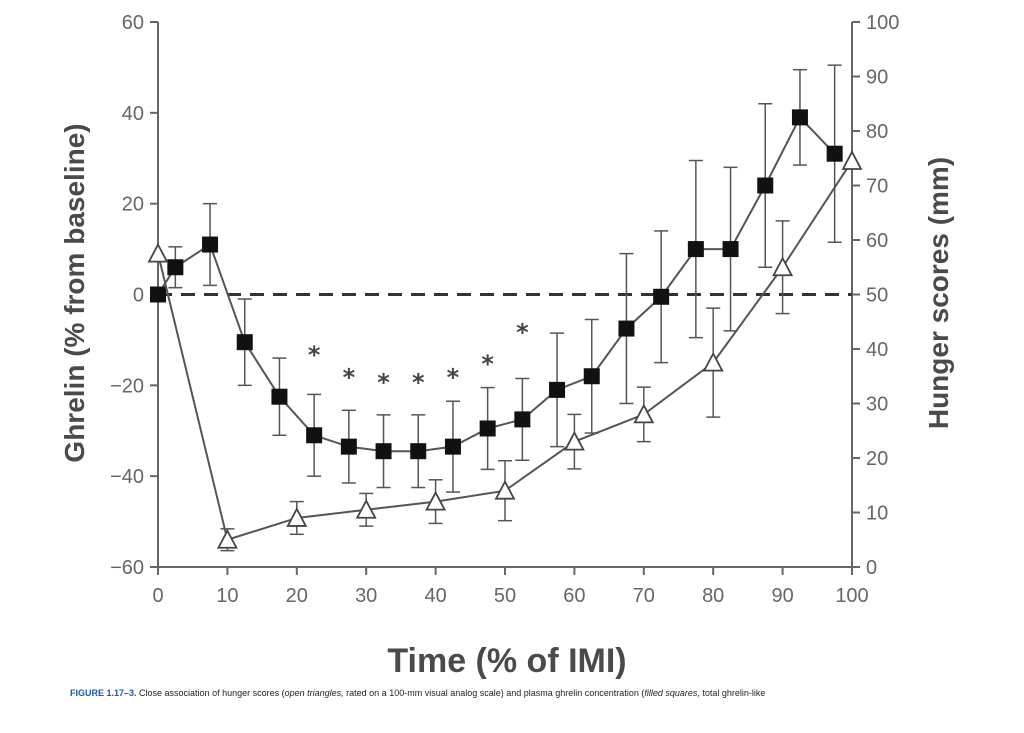 This screenshot has height=733, width=1024. I want to click on x-tick-label: 30, so click(366, 596).